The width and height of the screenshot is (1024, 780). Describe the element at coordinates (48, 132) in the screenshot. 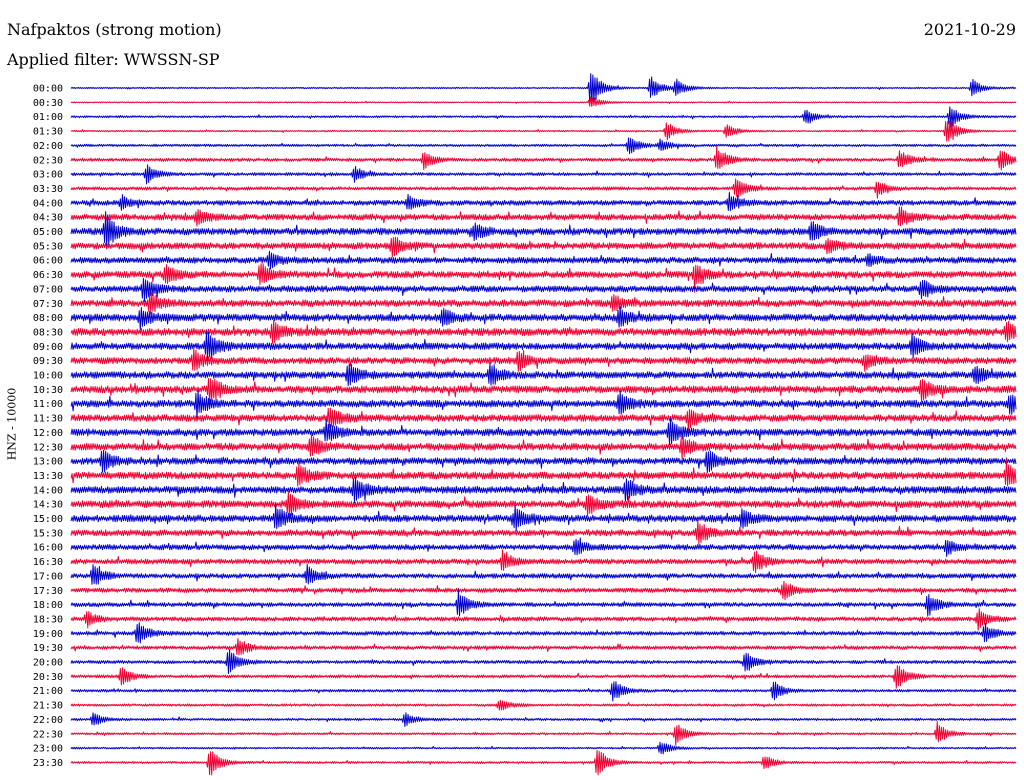

I see `time-tick-label: 01:30` at that location.